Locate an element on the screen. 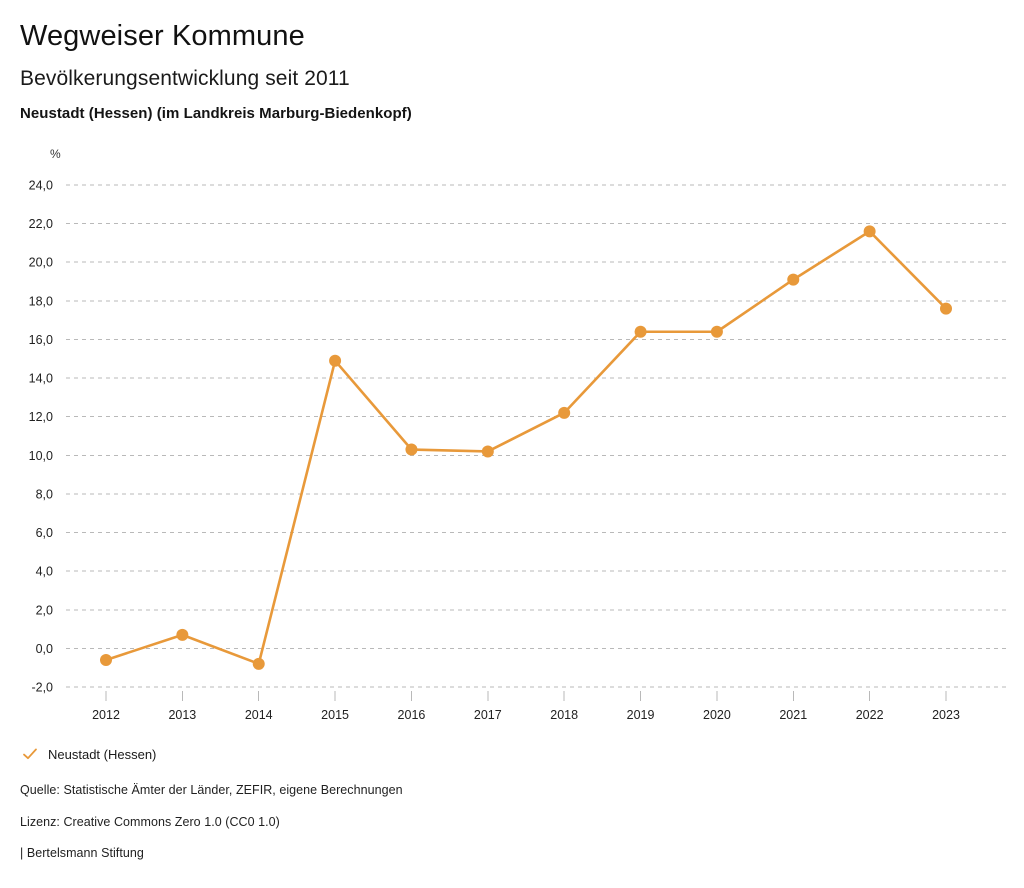 The height and width of the screenshot is (888, 1024). x-axis-tick-label: 2023 is located at coordinates (946, 715).